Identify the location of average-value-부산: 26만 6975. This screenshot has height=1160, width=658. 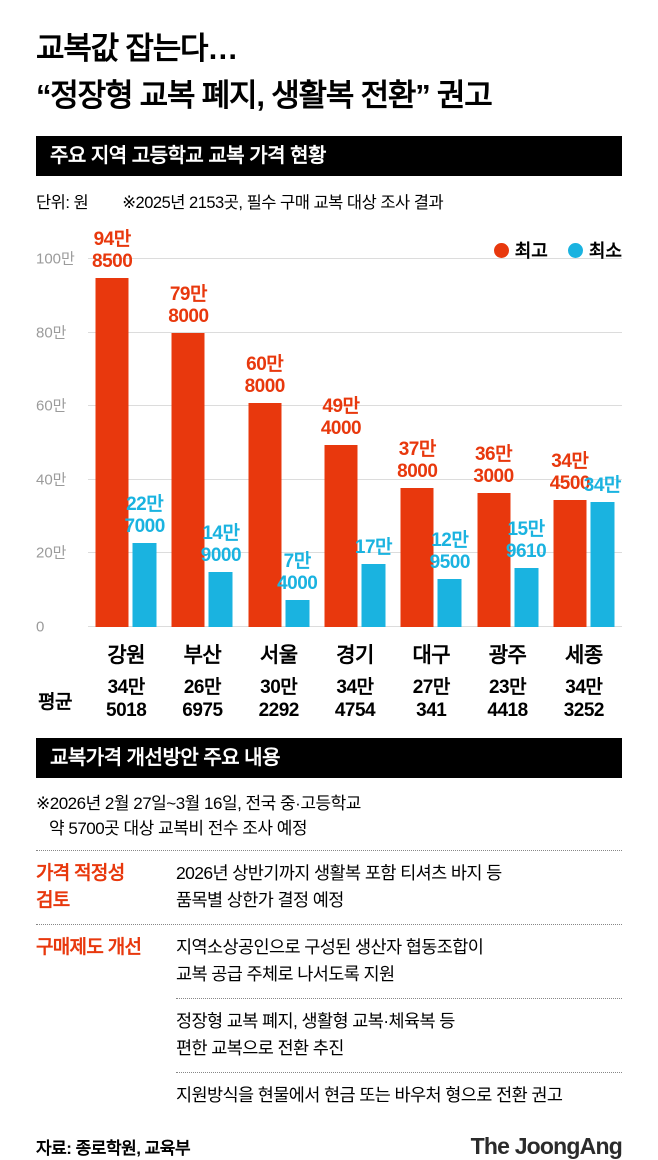
(202, 699).